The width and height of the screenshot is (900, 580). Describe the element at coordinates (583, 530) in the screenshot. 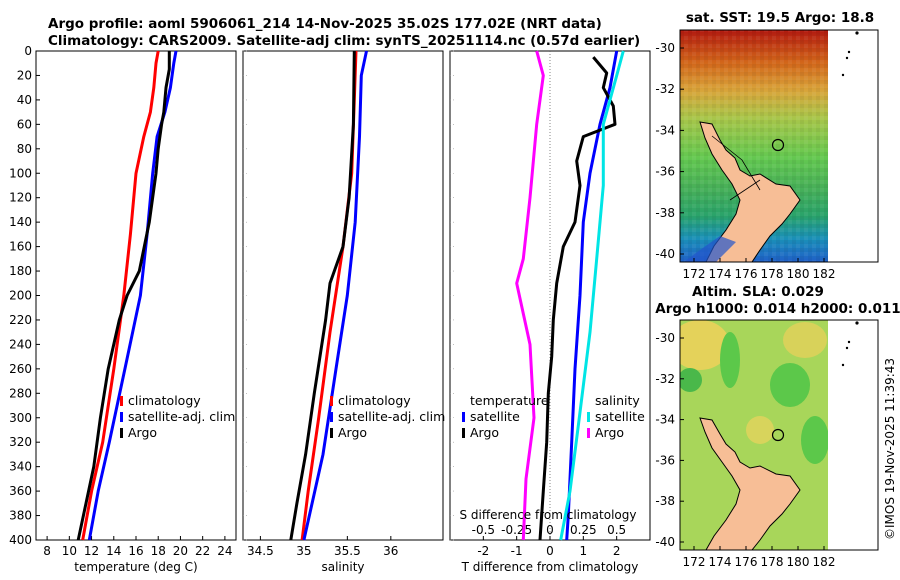

I see `top-x-tick-label: 0.25` at that location.